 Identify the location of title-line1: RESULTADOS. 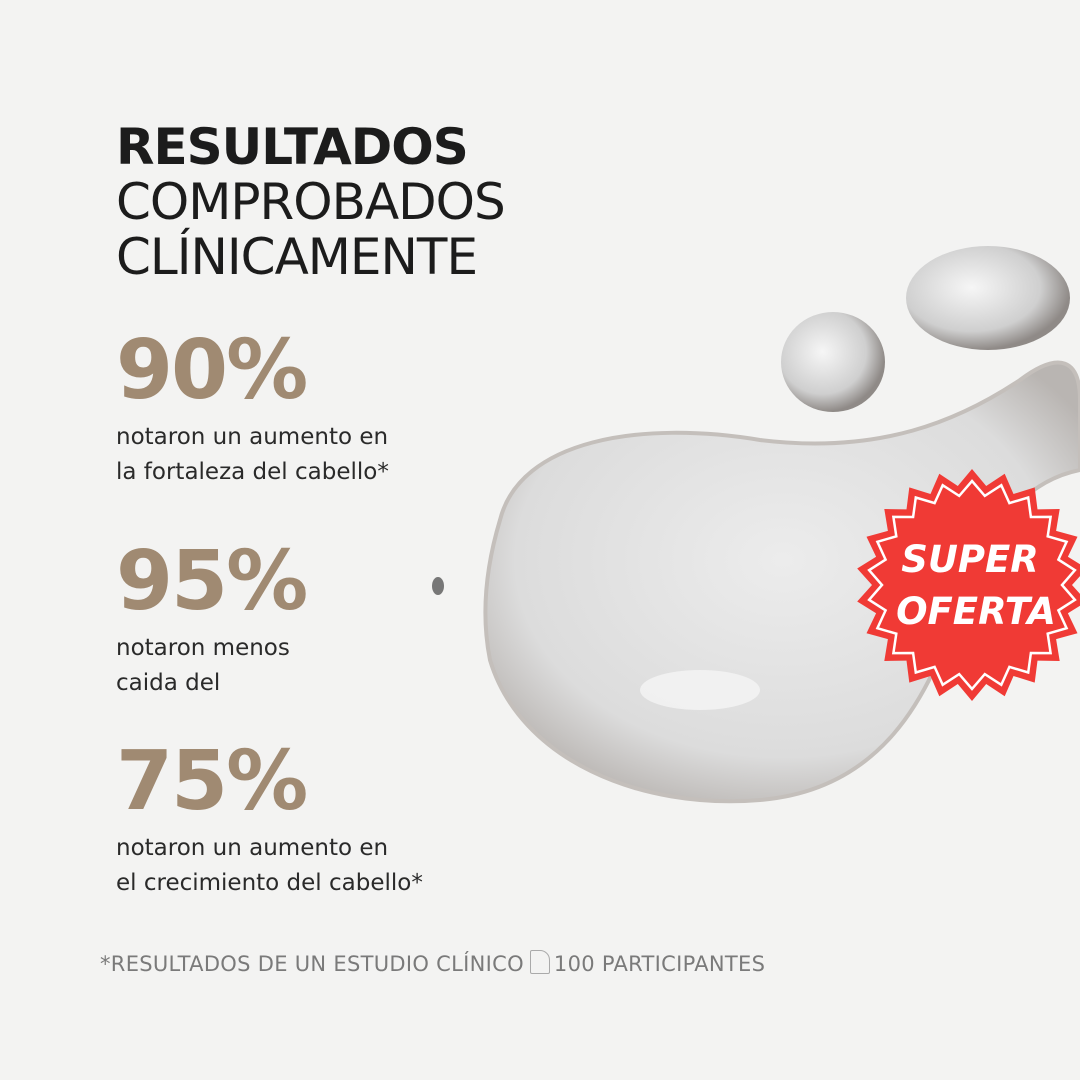
(292, 147).